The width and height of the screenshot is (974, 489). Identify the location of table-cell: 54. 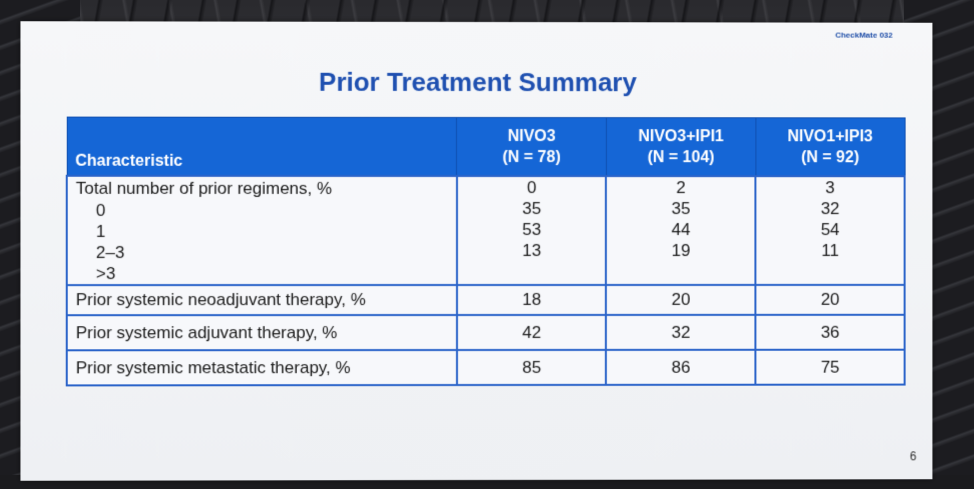
(830, 230).